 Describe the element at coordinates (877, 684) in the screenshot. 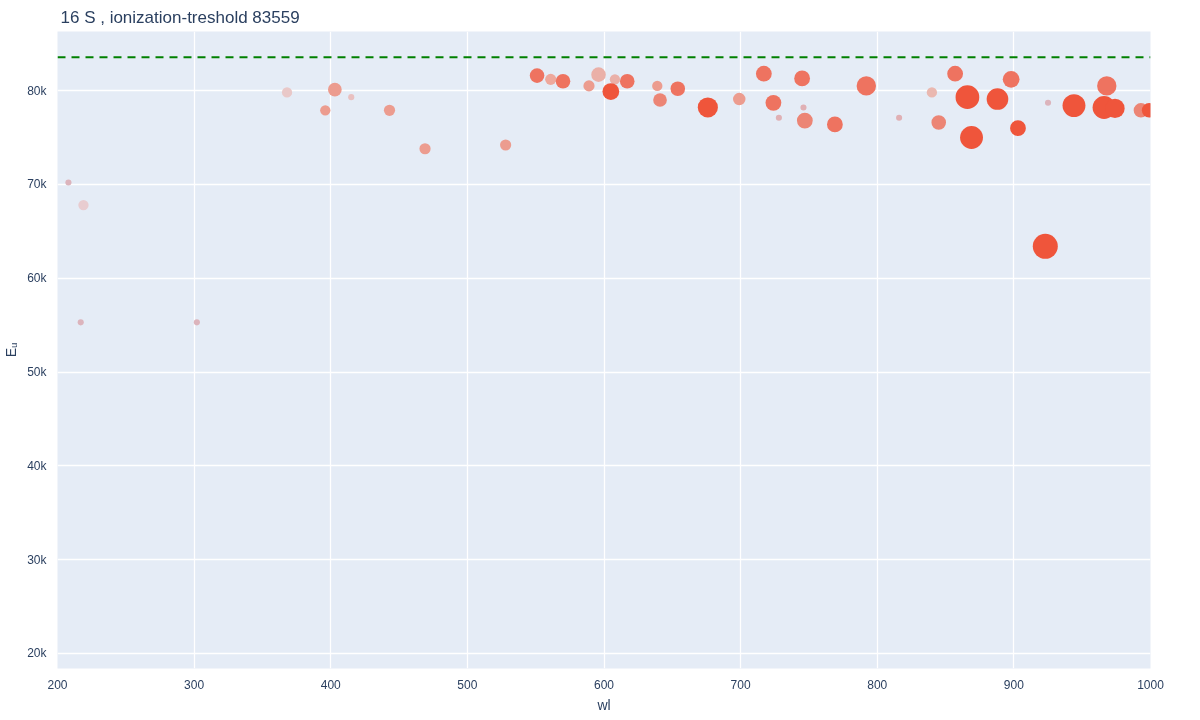

I see `x-tick-label: 800` at that location.